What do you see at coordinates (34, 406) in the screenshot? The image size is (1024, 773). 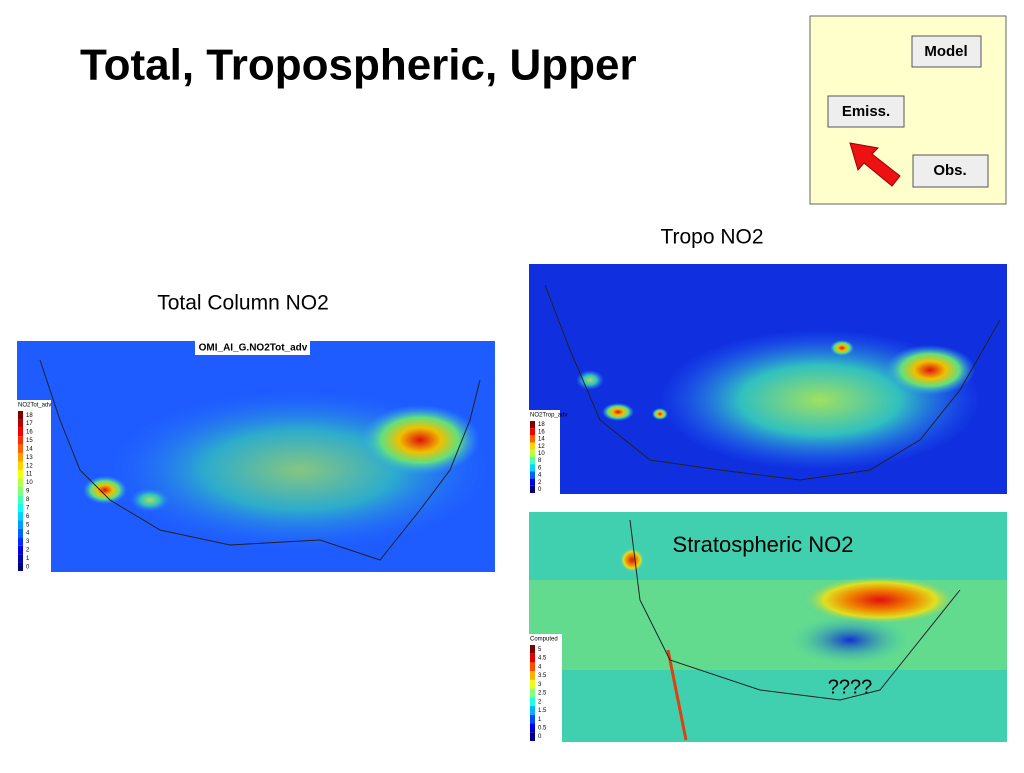 I see `colorbar-title: NO2Tot_adv` at bounding box center [34, 406].